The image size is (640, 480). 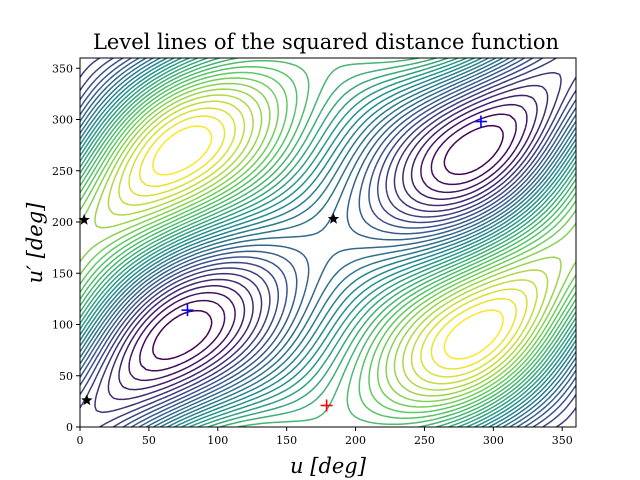 What do you see at coordinates (62, 325) in the screenshot?
I see `y-tick-label: 100` at bounding box center [62, 325].